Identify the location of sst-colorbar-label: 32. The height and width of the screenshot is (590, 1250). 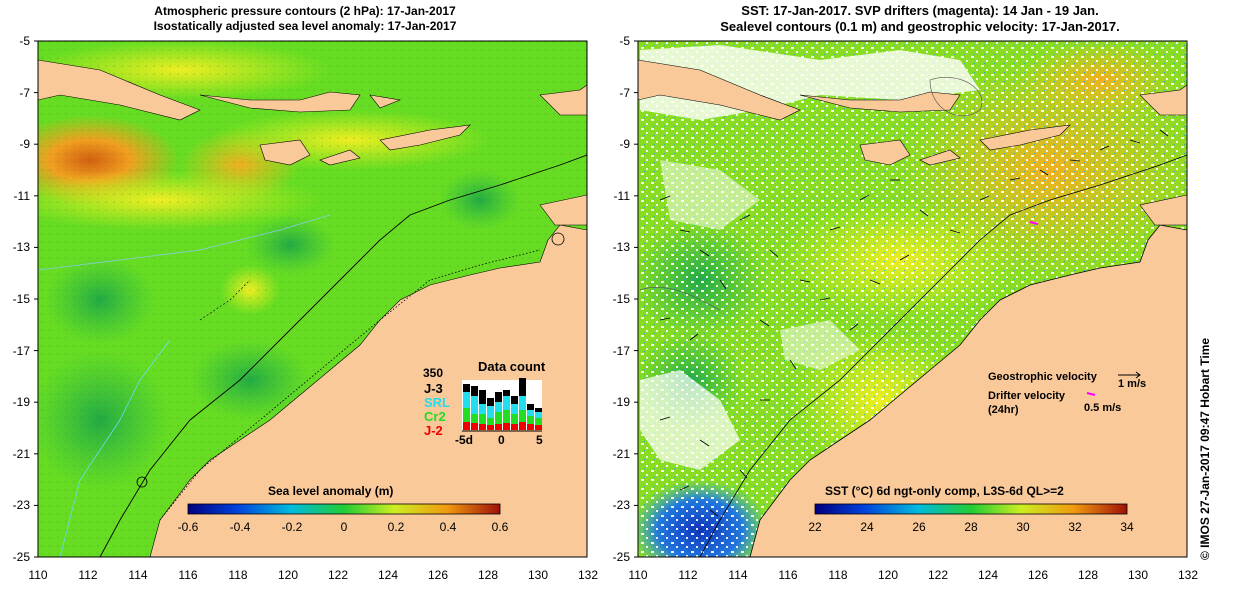
(1075, 527).